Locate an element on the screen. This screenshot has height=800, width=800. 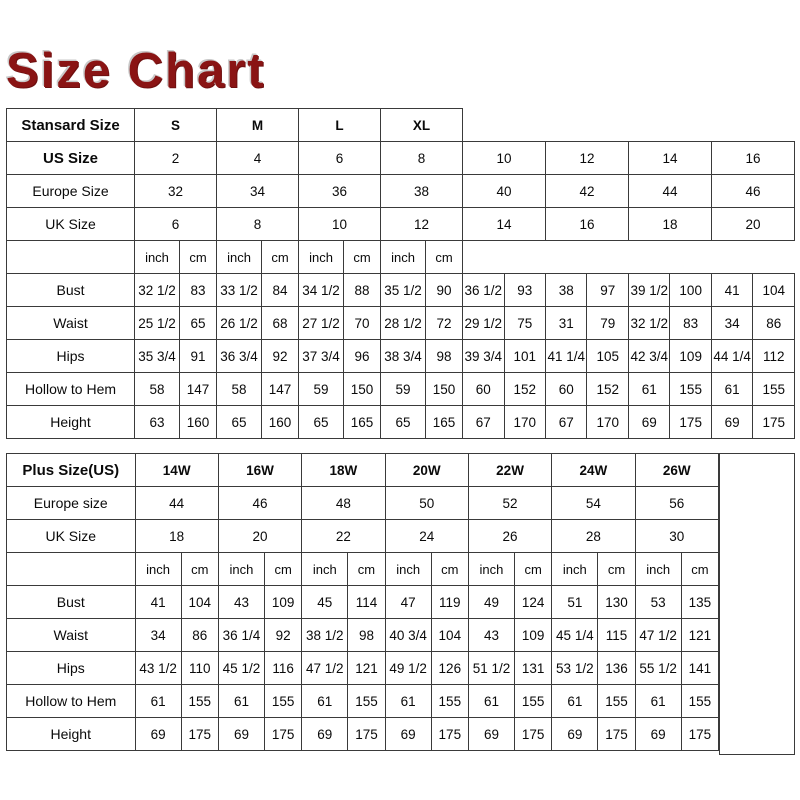
size-group-header: M is located at coordinates (258, 125).